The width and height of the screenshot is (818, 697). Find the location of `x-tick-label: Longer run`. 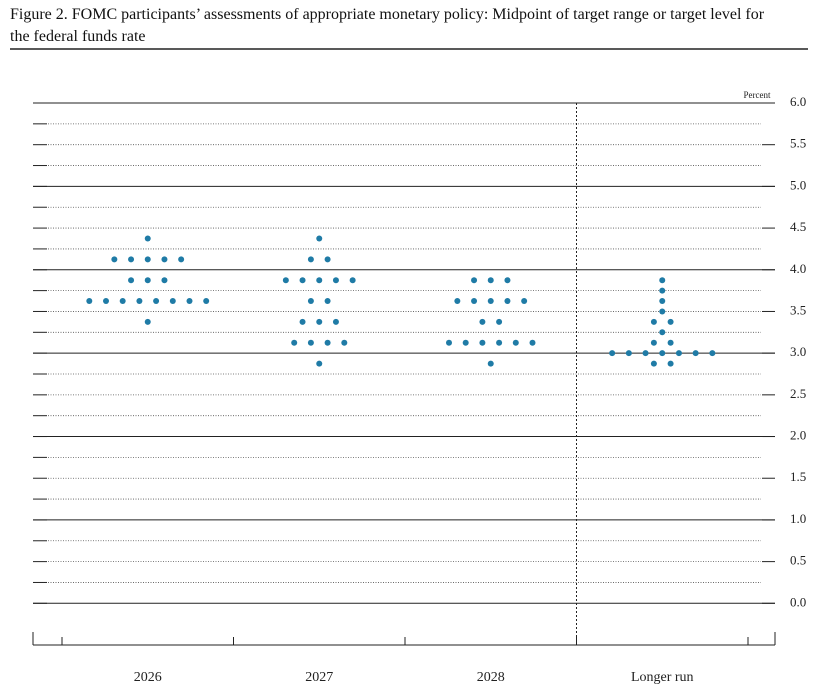

x-tick-label: Longer run is located at coordinates (662, 677).